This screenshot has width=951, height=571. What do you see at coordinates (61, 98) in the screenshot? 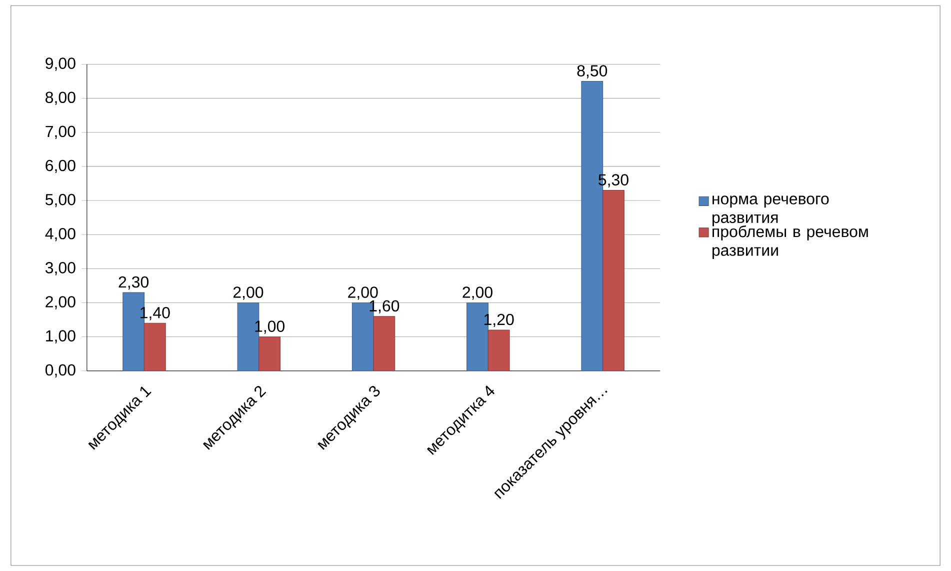
I see `y-tick-label: 8,00` at bounding box center [61, 98].